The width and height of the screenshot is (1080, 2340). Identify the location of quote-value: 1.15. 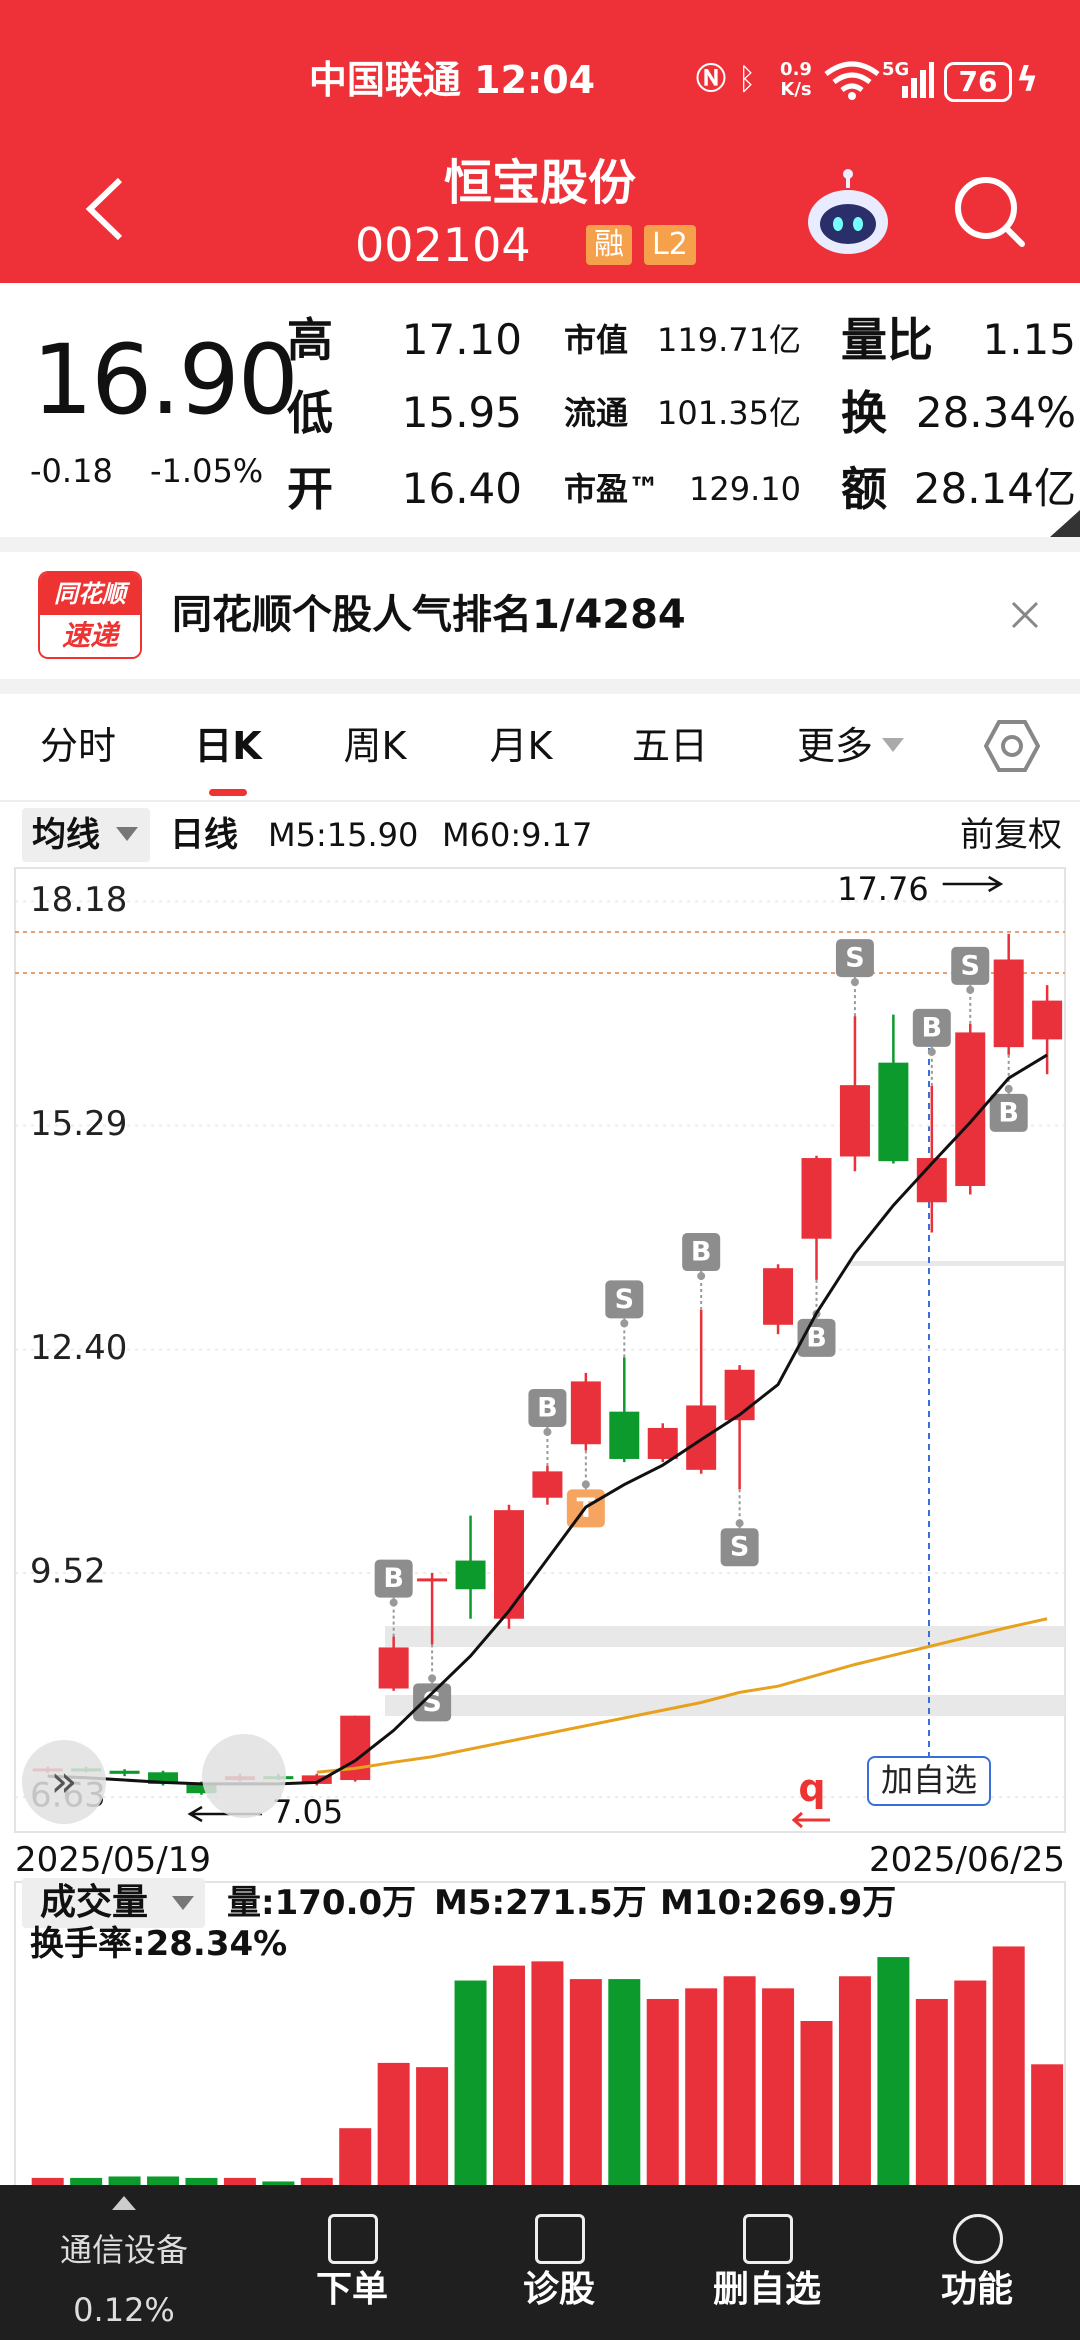
(1029, 339).